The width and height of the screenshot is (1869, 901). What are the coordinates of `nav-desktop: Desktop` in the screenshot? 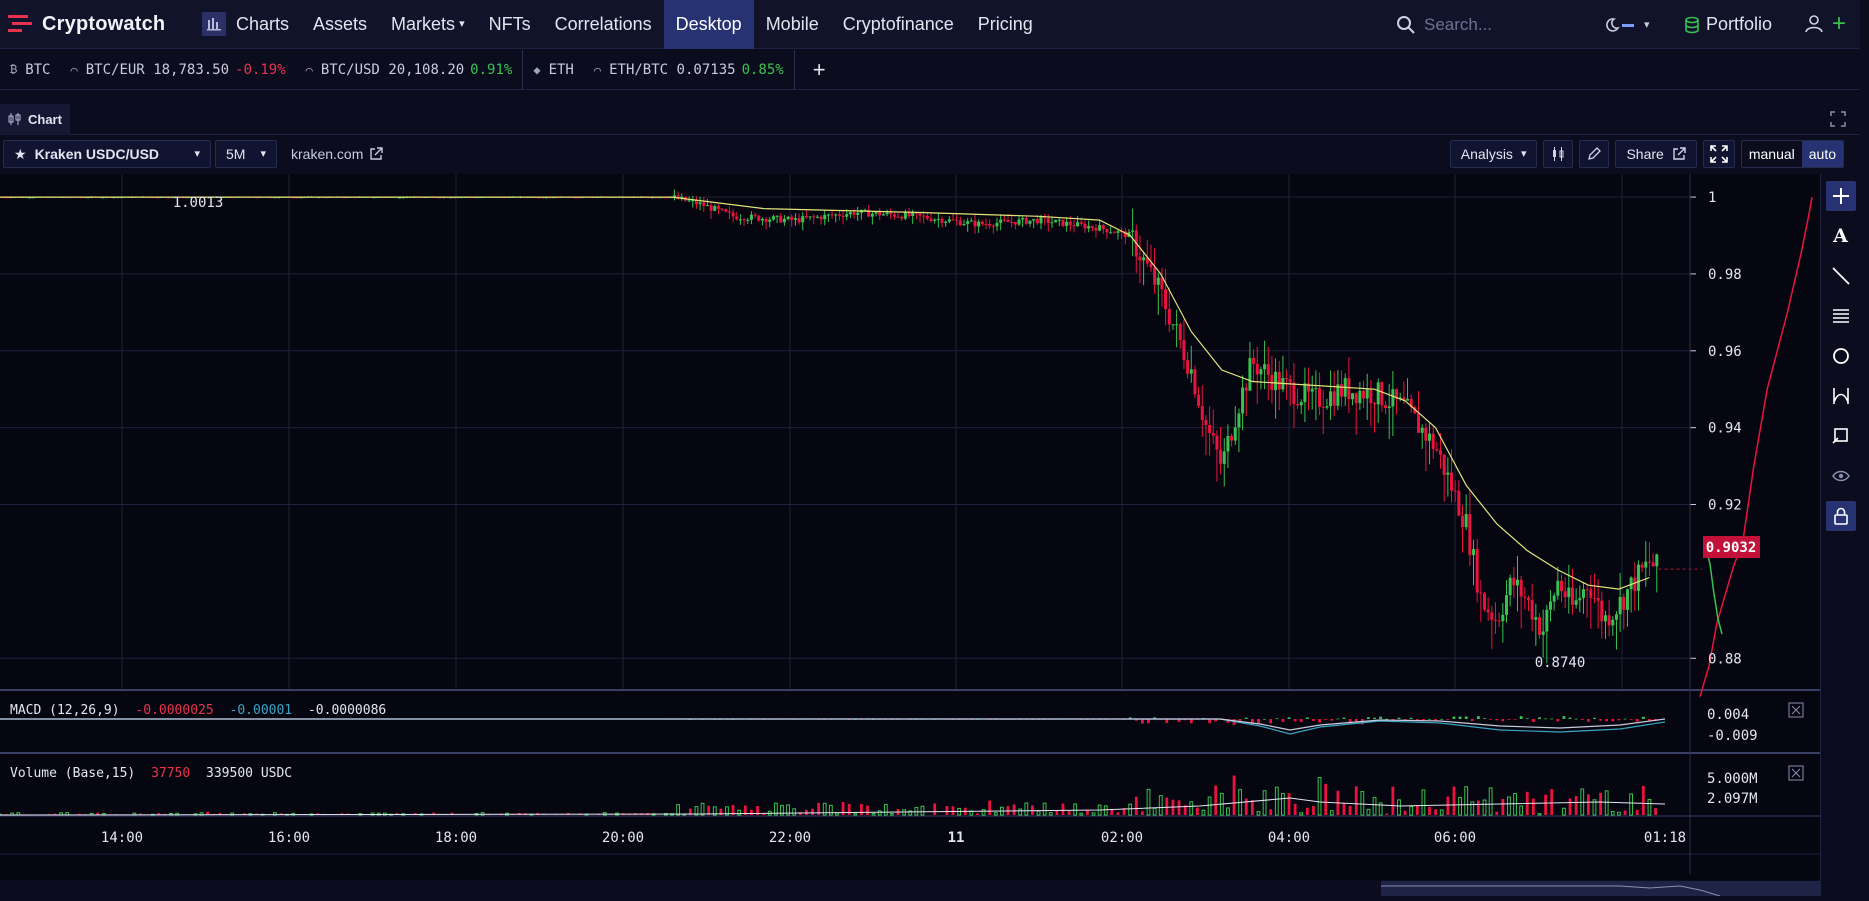 It's located at (708, 24).